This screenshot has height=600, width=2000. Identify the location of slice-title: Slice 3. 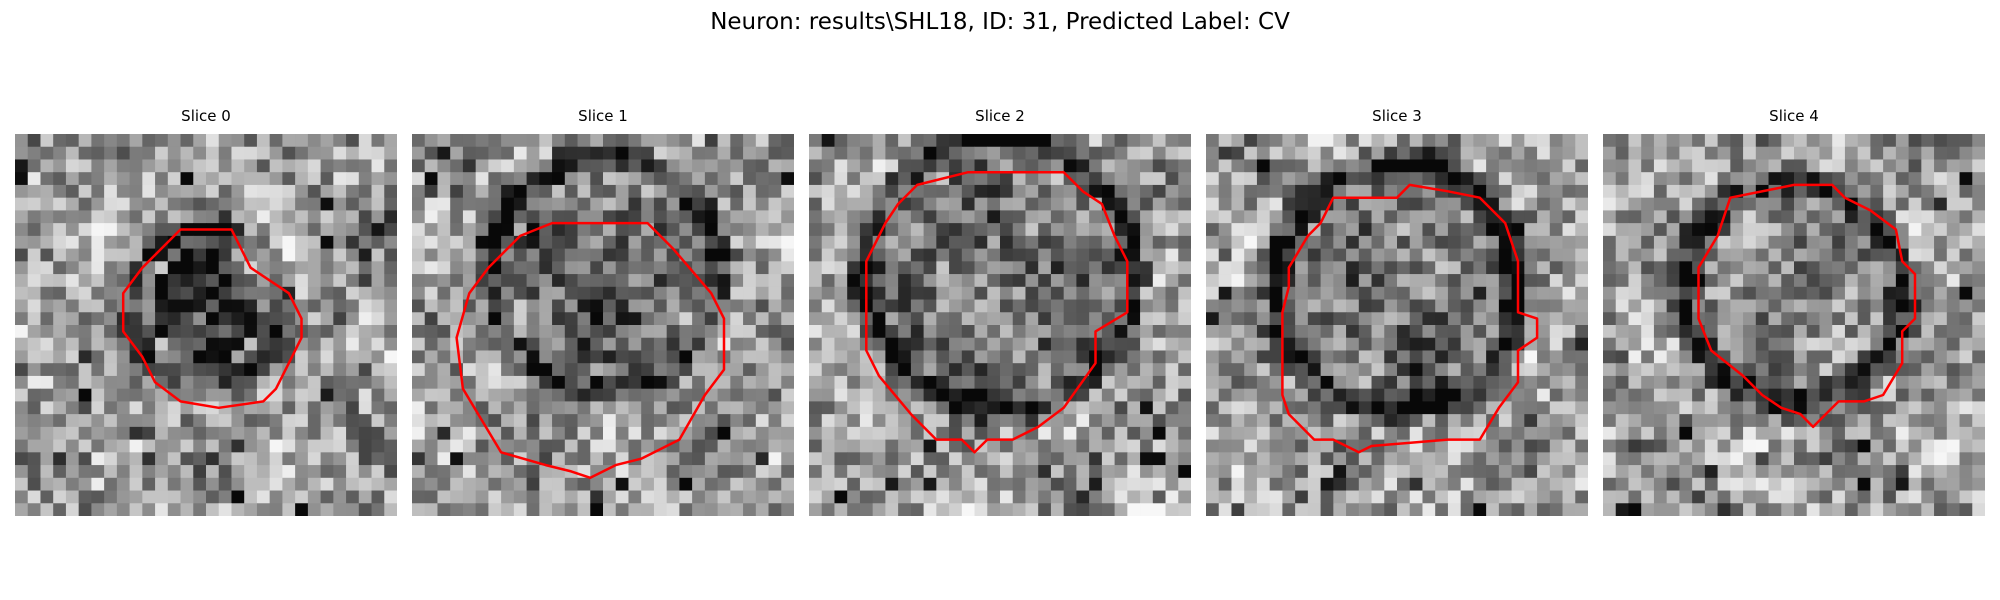
(1397, 116).